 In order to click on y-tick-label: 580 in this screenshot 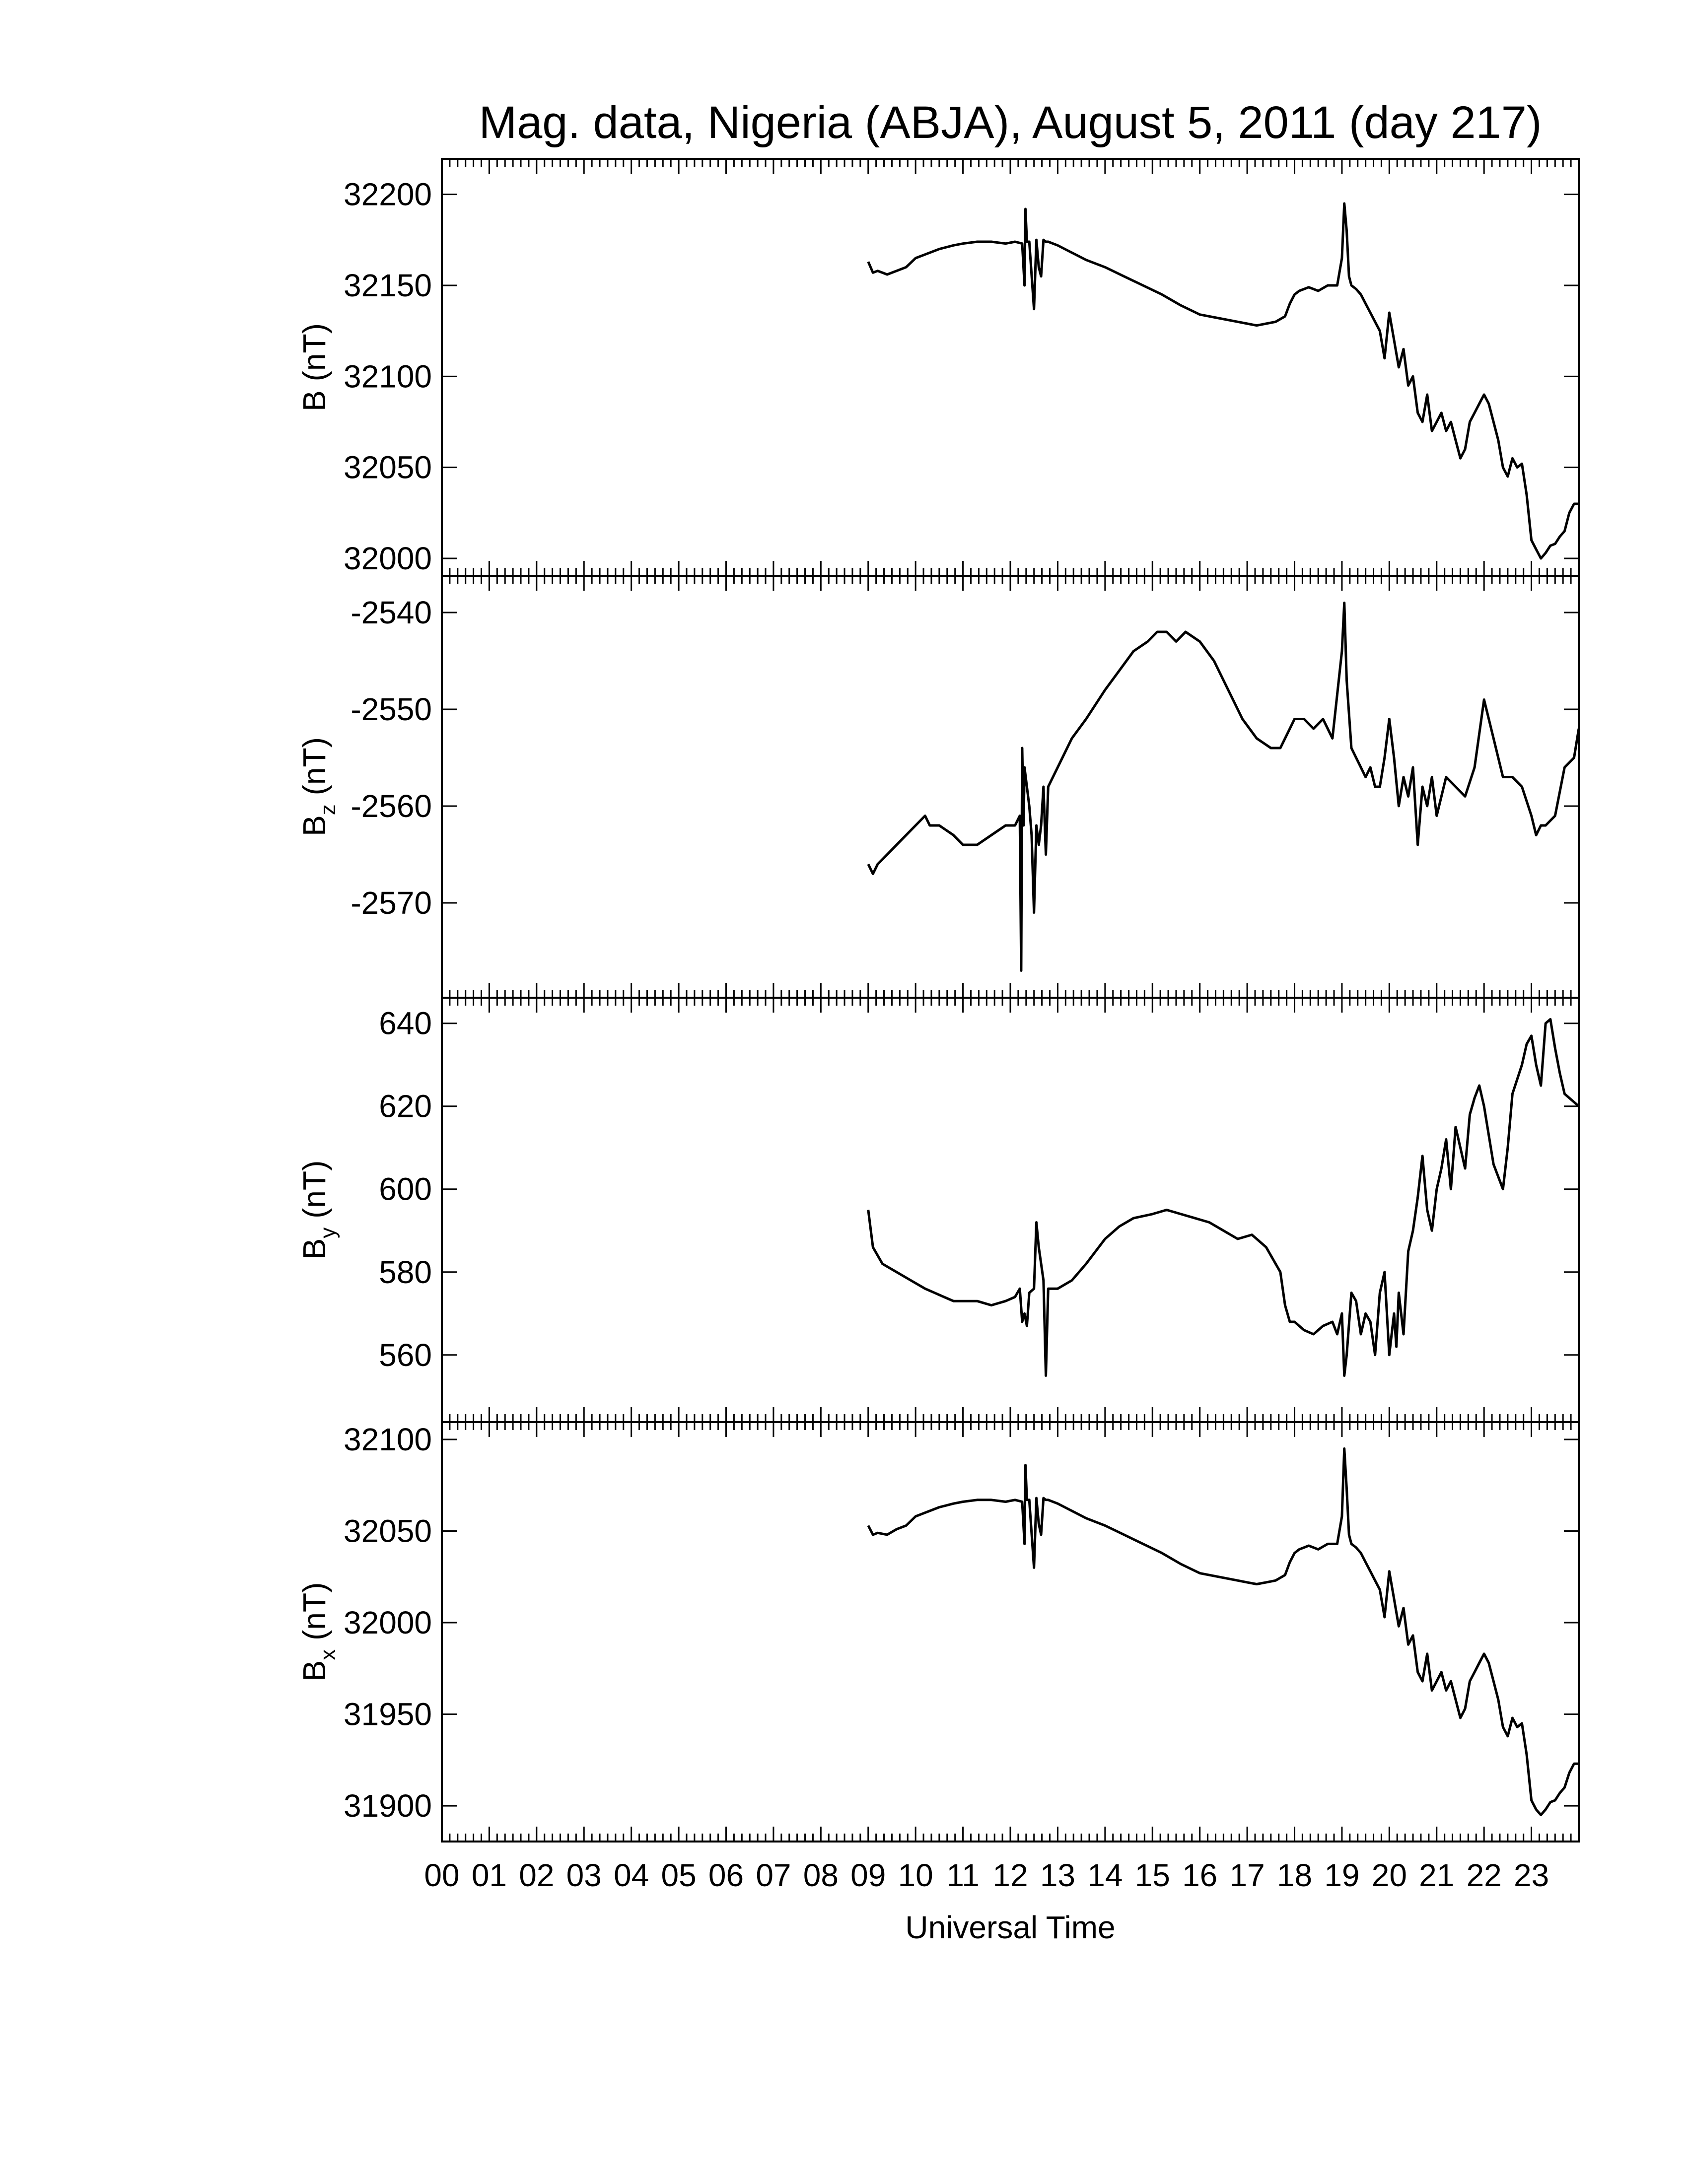, I will do `click(405, 1272)`.